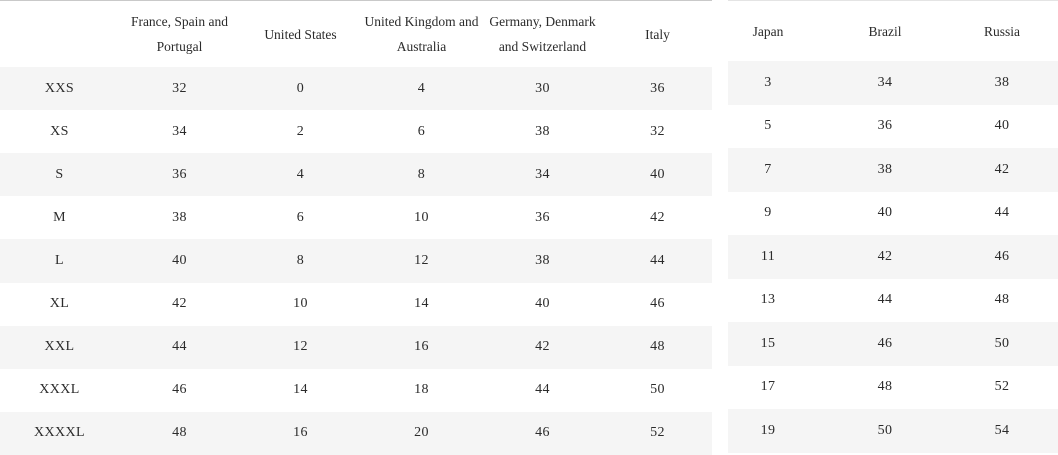 The image size is (1058, 455). What do you see at coordinates (59, 304) in the screenshot?
I see `size-label-cell: XL` at bounding box center [59, 304].